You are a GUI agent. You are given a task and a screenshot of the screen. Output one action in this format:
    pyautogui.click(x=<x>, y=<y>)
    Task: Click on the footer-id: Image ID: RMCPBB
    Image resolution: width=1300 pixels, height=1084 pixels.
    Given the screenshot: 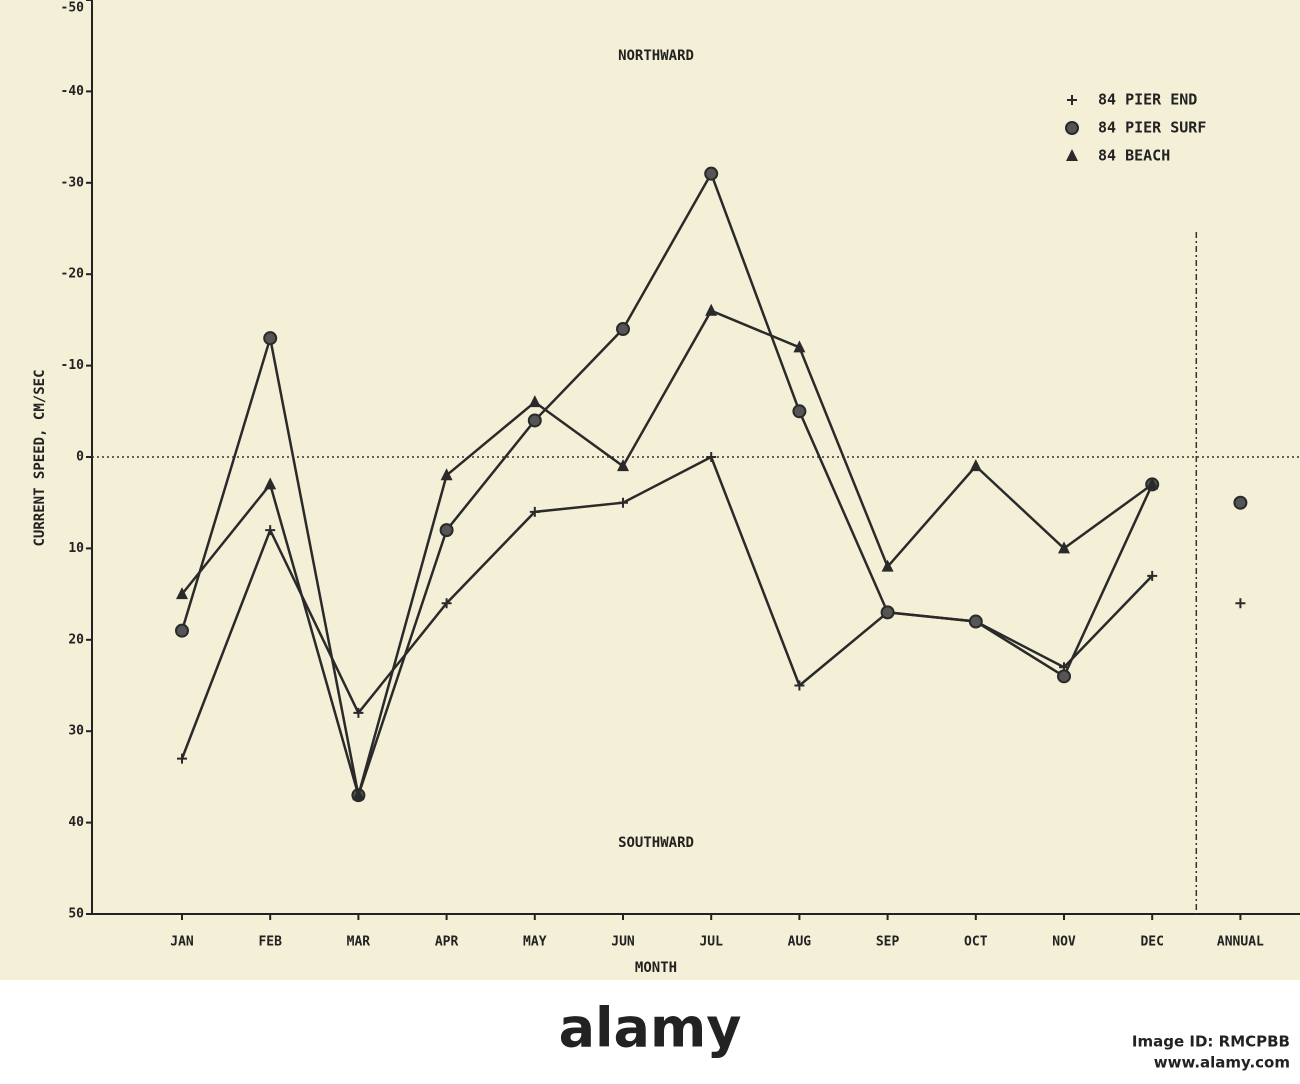 What is the action you would take?
    pyautogui.click(x=1211, y=1042)
    